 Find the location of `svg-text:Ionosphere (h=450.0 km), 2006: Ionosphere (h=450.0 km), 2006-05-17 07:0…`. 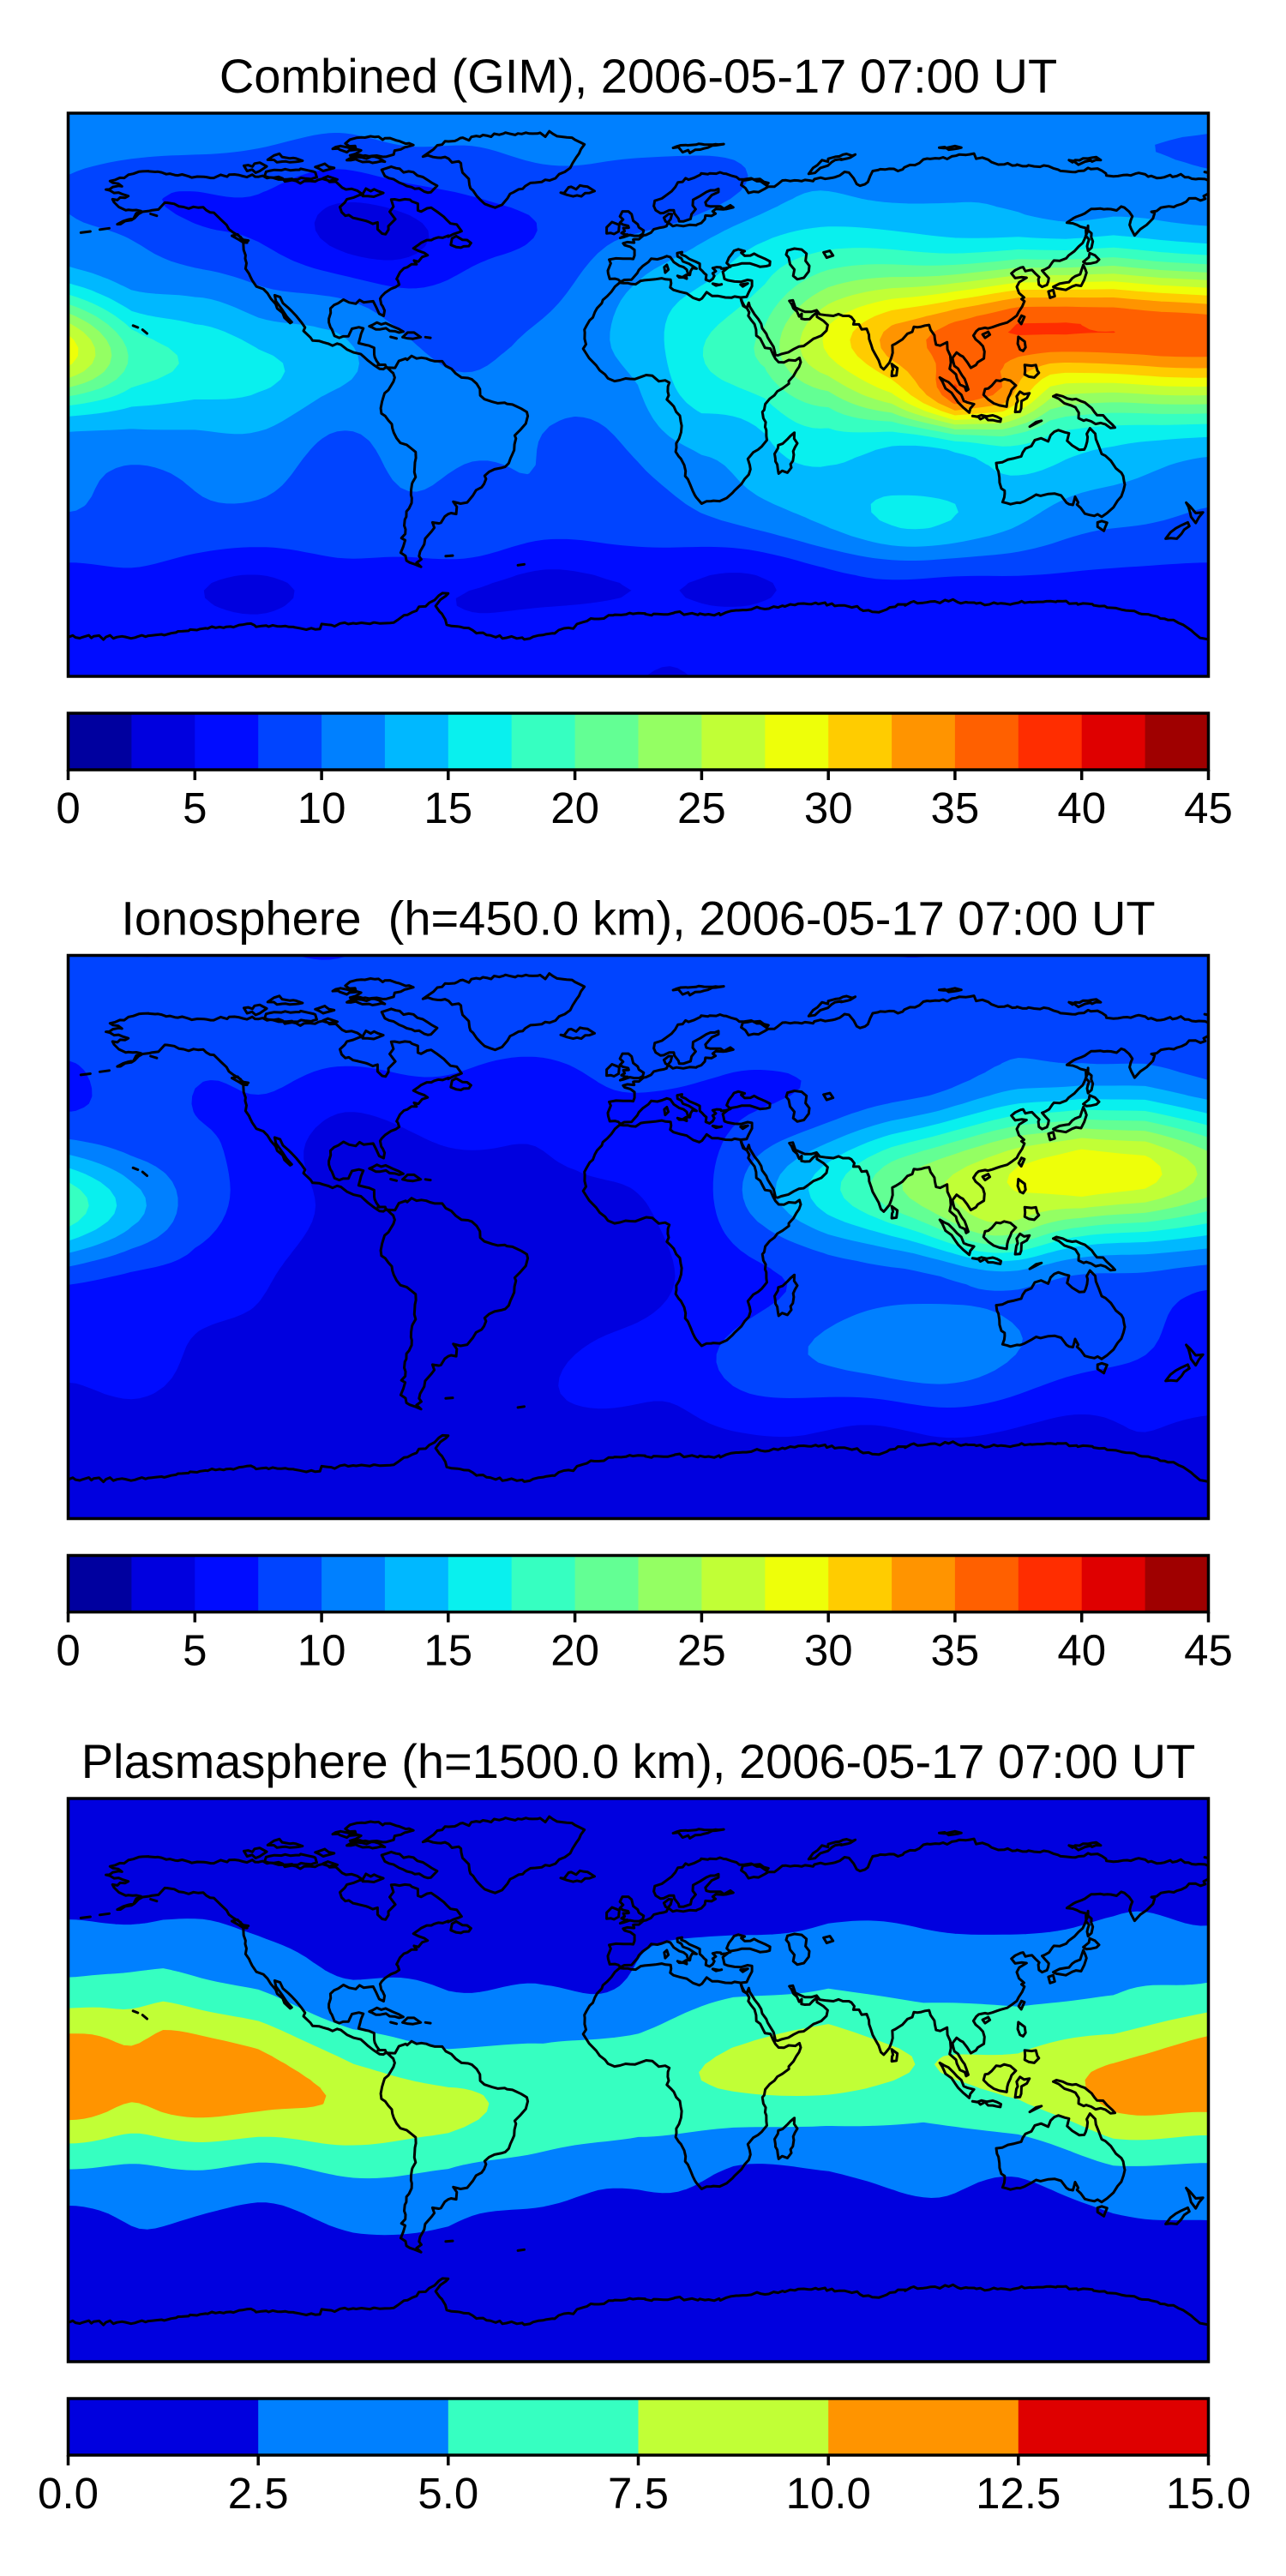

svg-text:Ionosphere (h=450.0 km), 2006: Ionosphere (h=450.0 km), 2006-05-17 07:0… is located at coordinates (638, 919).